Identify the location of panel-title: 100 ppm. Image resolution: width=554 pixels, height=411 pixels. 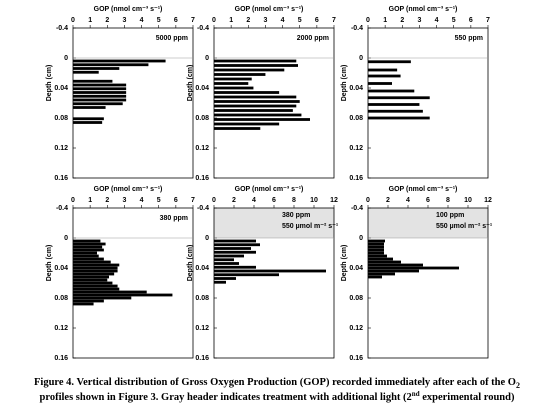
(450, 215).